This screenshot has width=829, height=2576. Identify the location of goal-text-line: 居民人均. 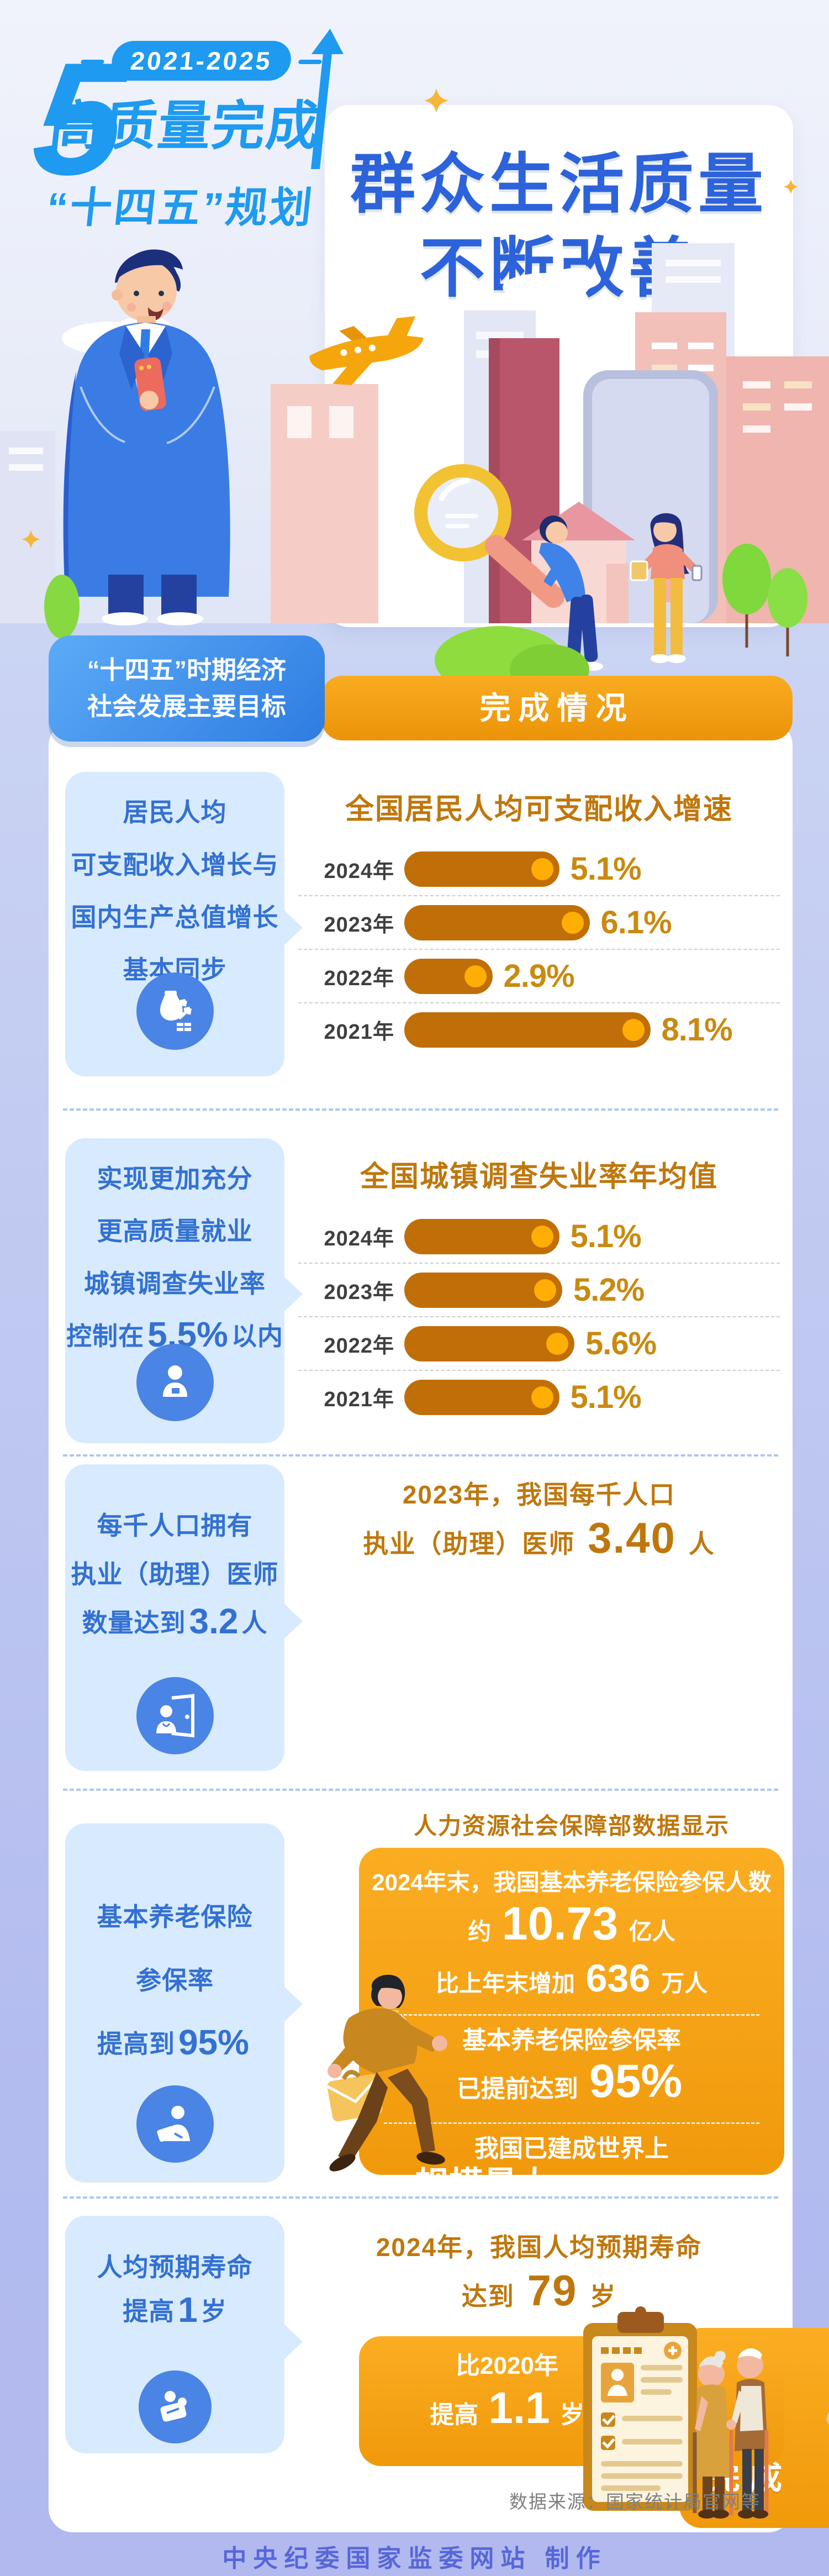
(175, 812).